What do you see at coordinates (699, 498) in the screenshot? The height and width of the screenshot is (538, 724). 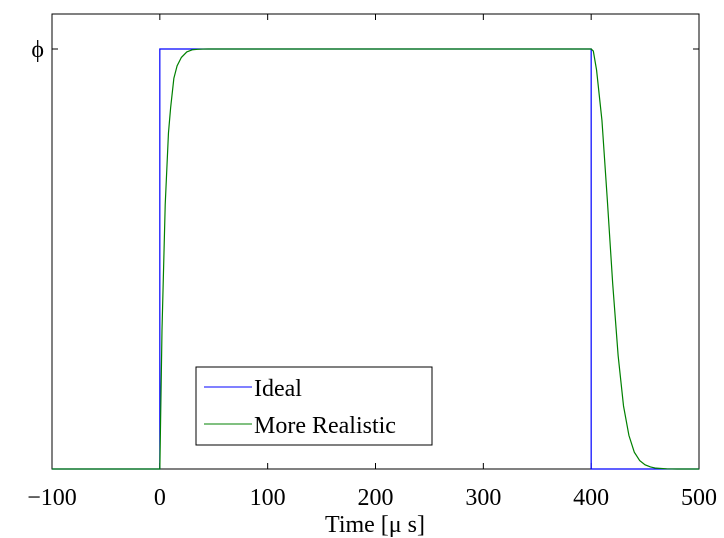 I see `x-tick-label: 500` at bounding box center [699, 498].